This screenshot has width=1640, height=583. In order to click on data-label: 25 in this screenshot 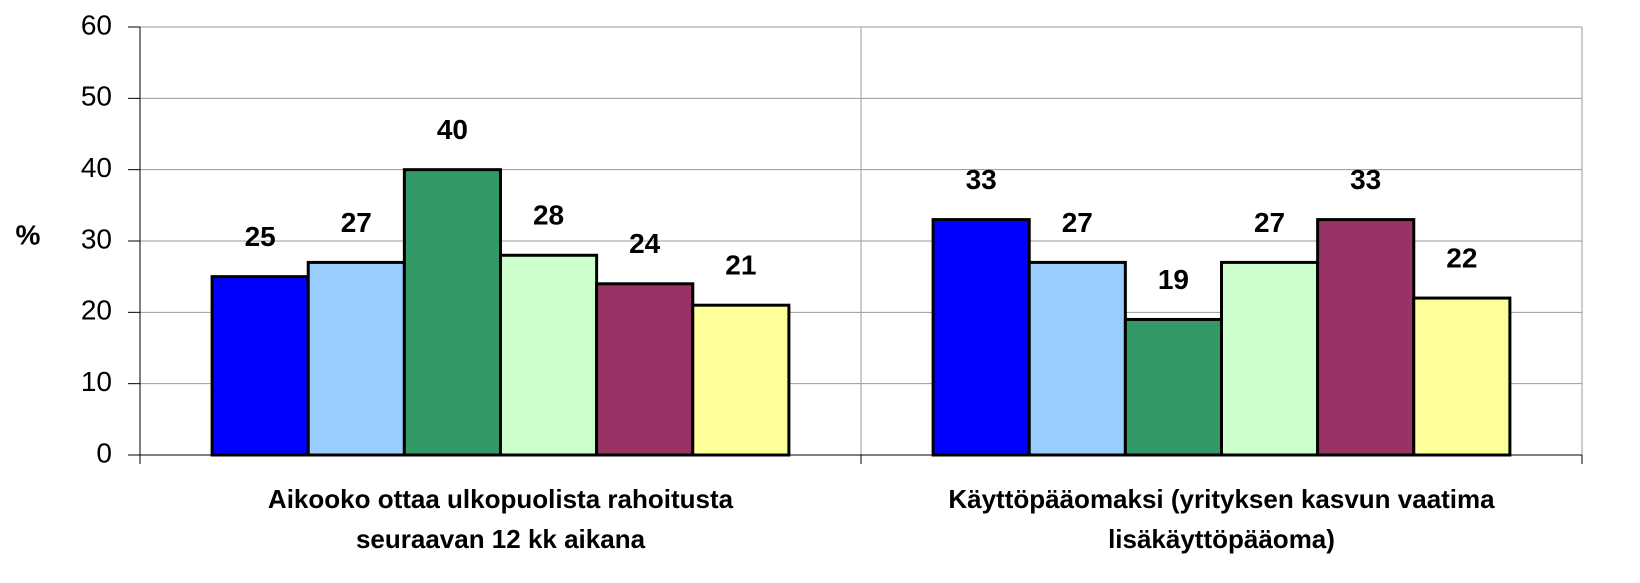, I will do `click(260, 236)`.